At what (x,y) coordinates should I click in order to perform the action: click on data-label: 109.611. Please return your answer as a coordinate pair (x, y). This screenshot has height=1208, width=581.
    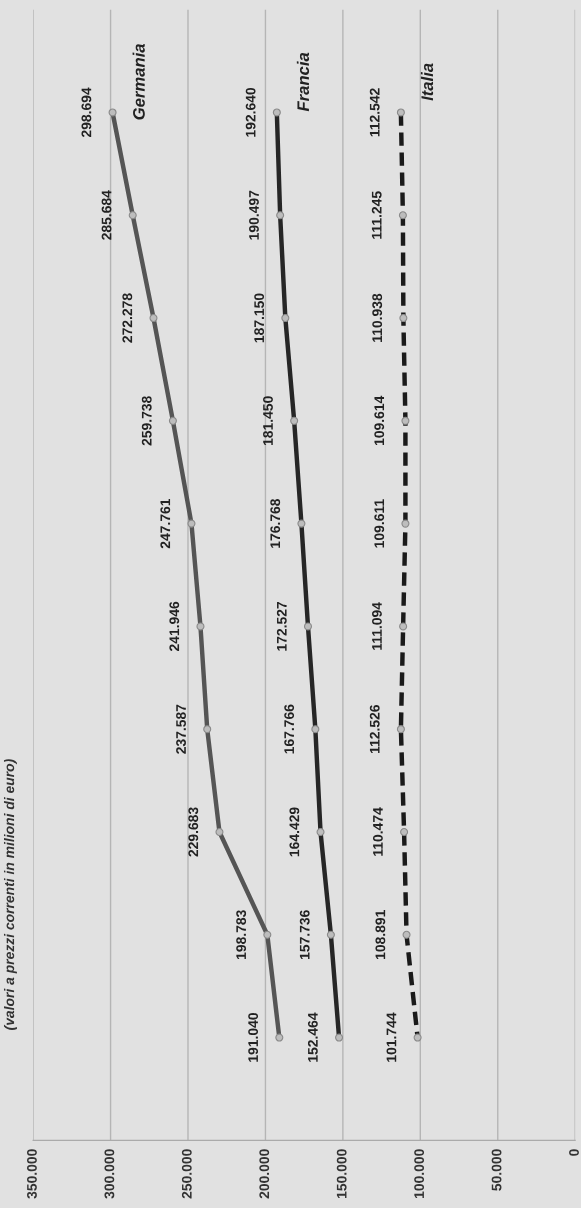
    Looking at the image, I should click on (379, 523).